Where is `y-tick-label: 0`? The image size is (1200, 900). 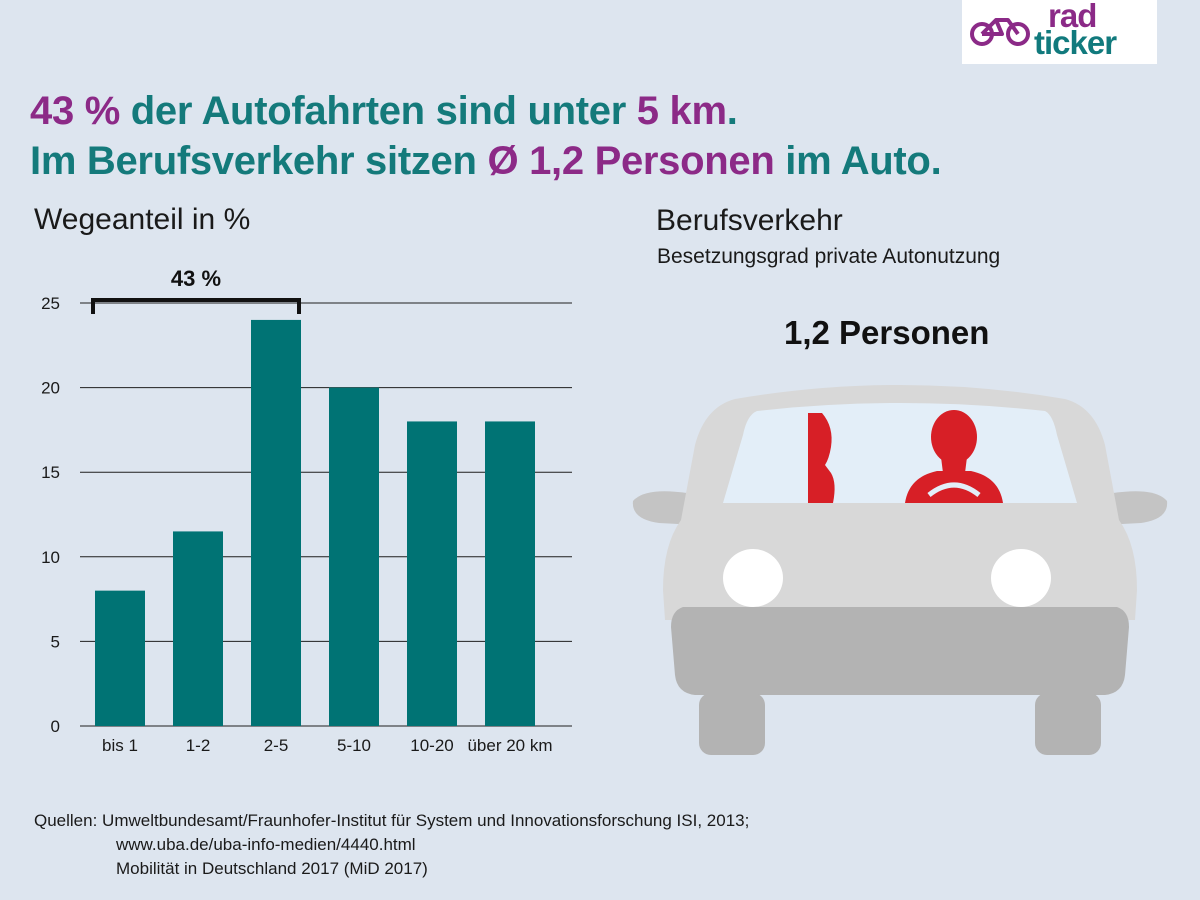
y-tick-label: 0 is located at coordinates (55, 726).